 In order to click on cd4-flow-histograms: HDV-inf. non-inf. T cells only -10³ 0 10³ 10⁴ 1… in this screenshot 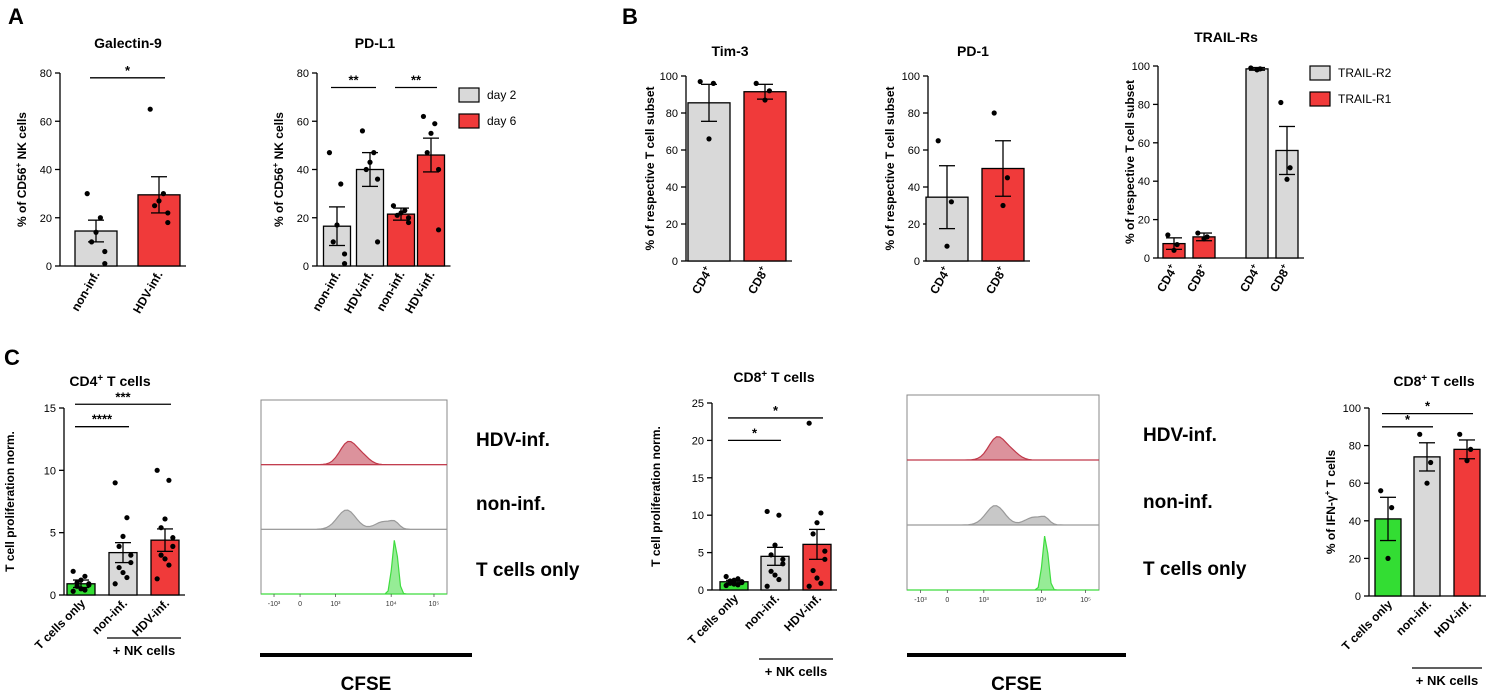, I will do `click(420, 545)`.